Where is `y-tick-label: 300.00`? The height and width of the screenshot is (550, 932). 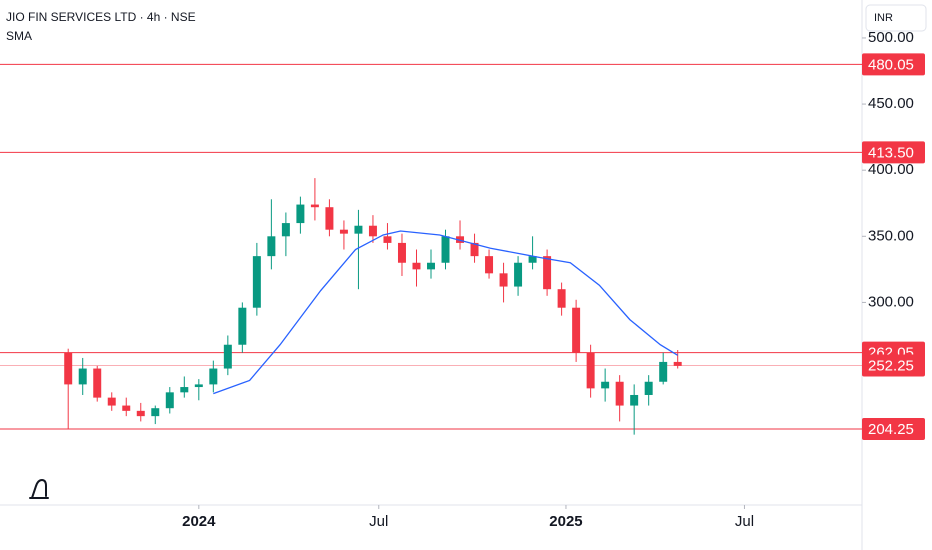
y-tick-label: 300.00 is located at coordinates (891, 301).